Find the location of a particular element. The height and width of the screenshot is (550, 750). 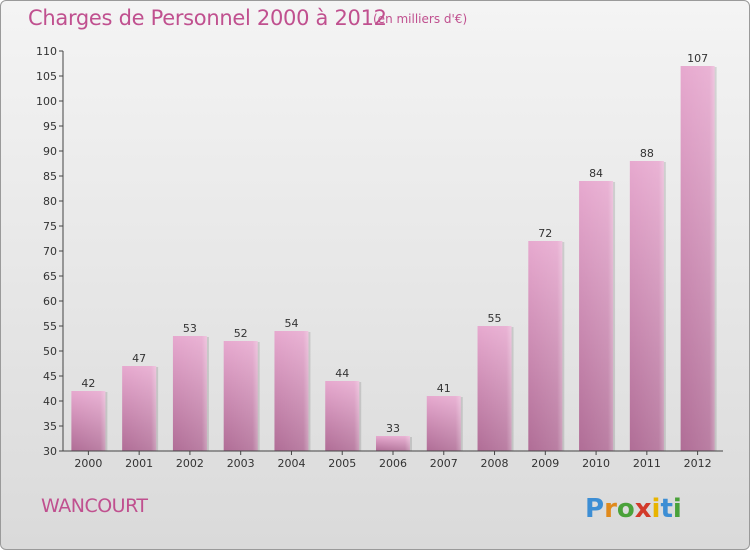

x-tick-label: 2005 is located at coordinates (342, 463).